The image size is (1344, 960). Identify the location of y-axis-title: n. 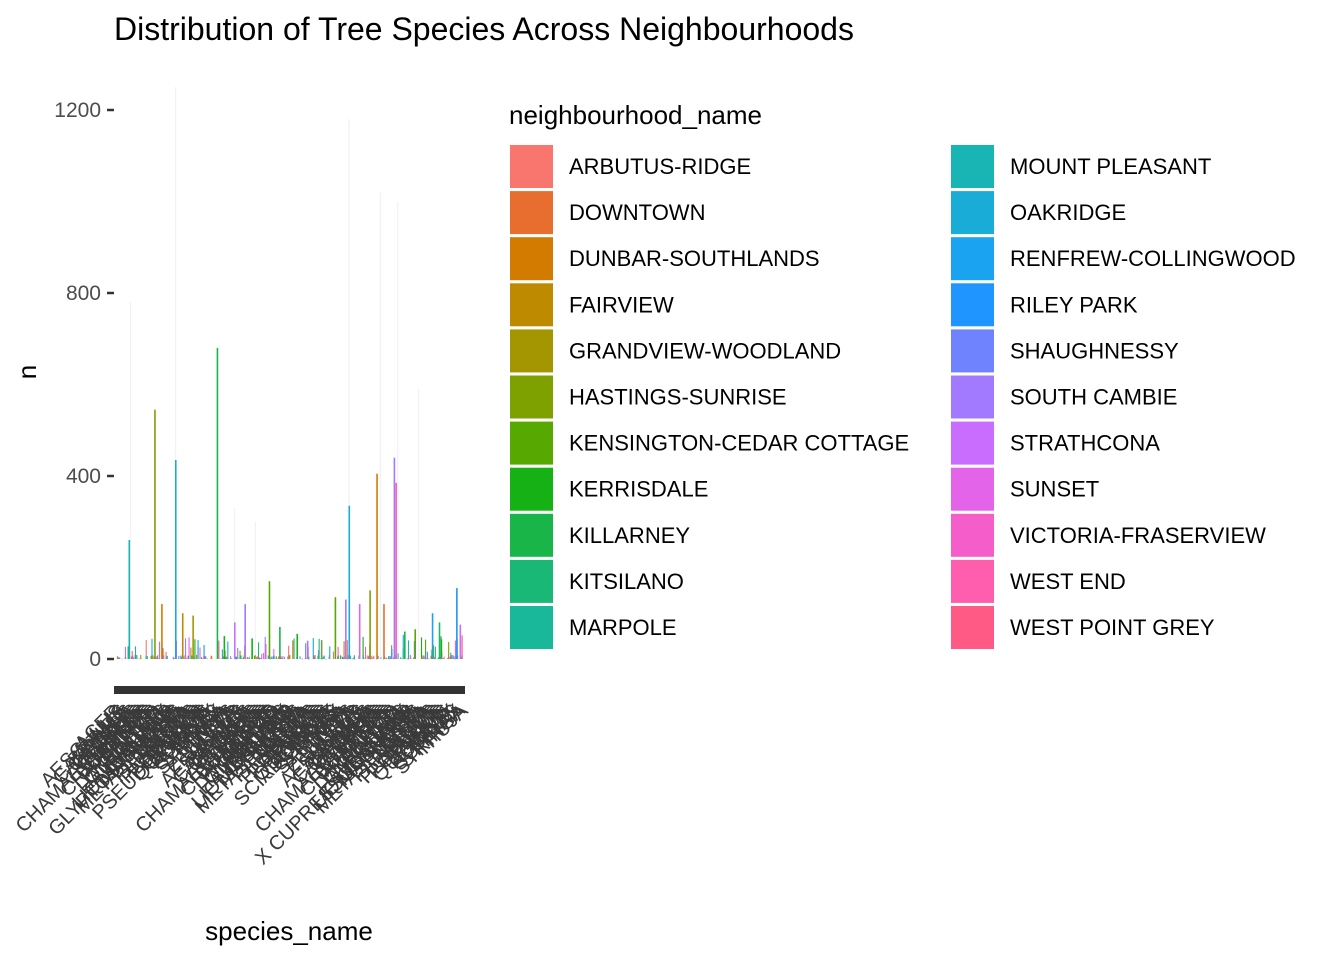
(27, 372).